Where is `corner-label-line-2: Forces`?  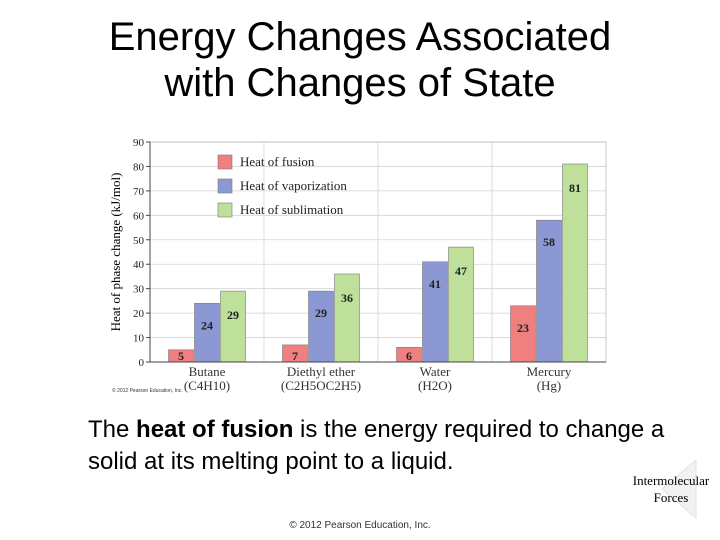 corner-label-line-2: Forces is located at coordinates (671, 497).